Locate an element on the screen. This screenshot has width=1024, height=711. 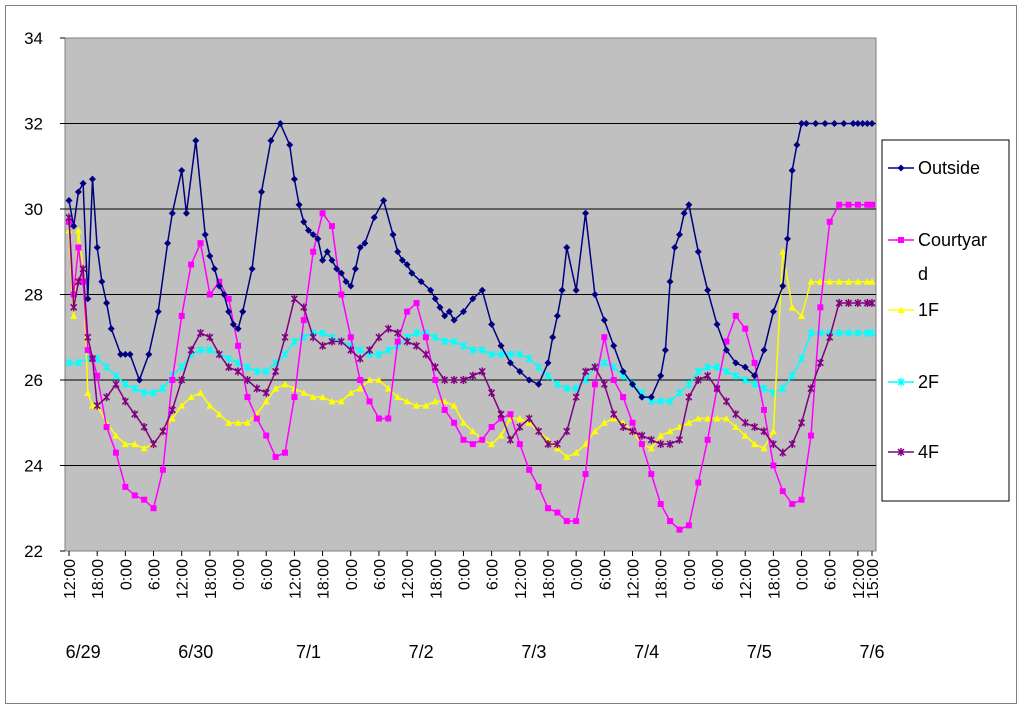
x-tick-label: 0:00 is located at coordinates (464, 574).